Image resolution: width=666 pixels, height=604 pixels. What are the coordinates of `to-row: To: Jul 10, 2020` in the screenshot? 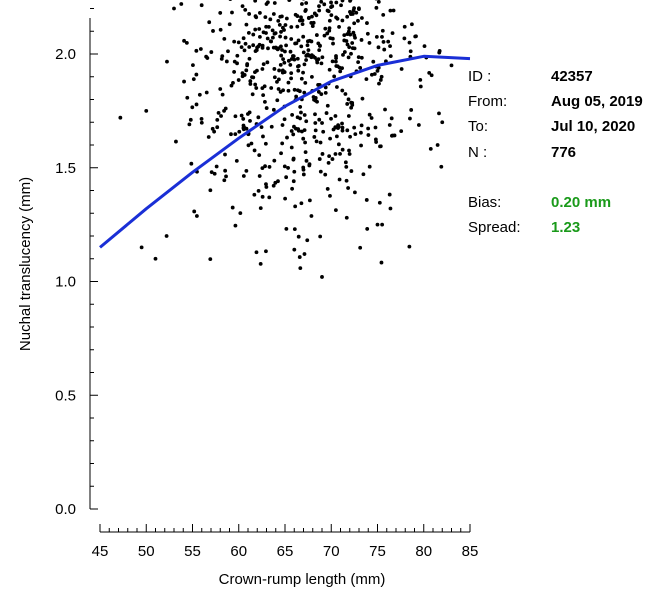 It's located at (566, 126).